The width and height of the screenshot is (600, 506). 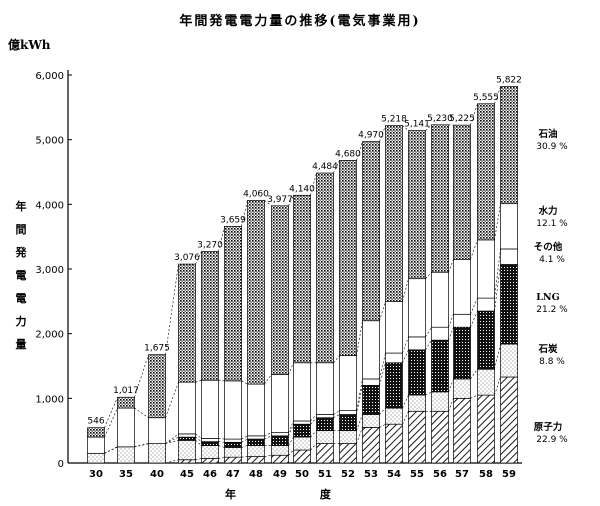 I want to click on total-label: 4,140, so click(x=302, y=189).